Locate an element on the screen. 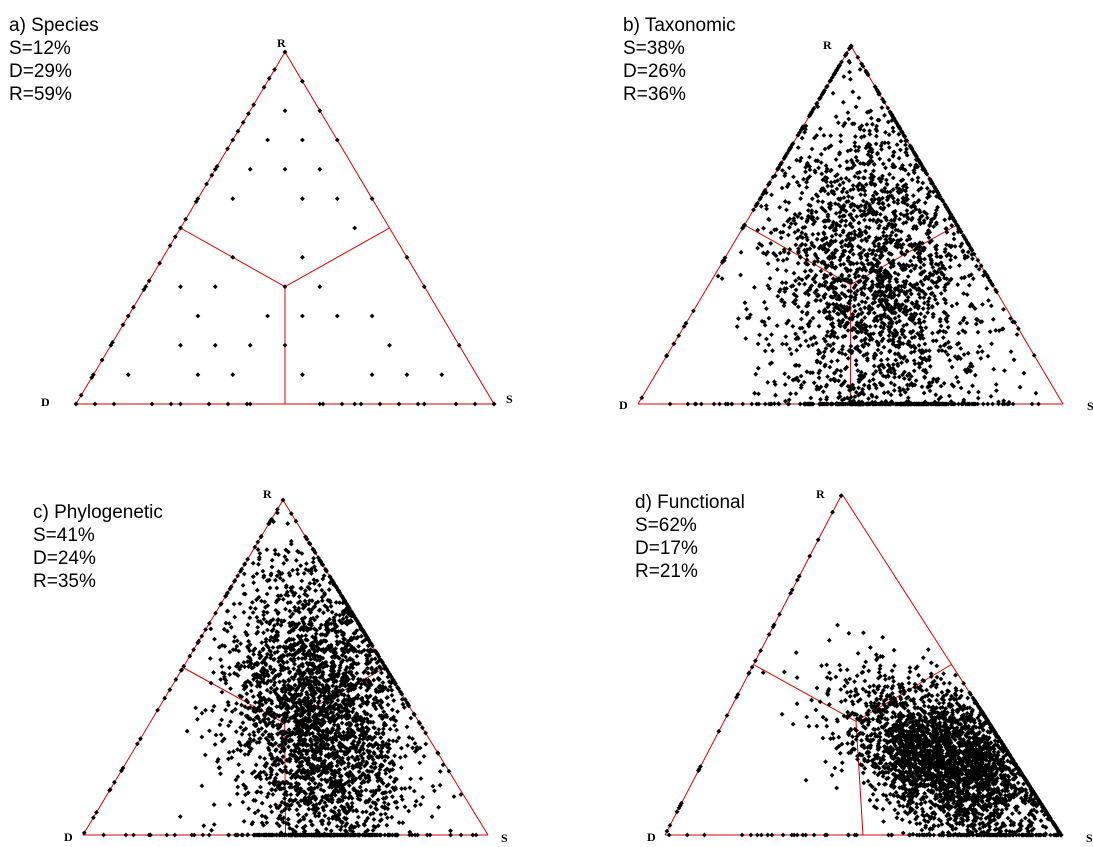 The height and width of the screenshot is (847, 1093). point-cloud is located at coordinates (280, 667).